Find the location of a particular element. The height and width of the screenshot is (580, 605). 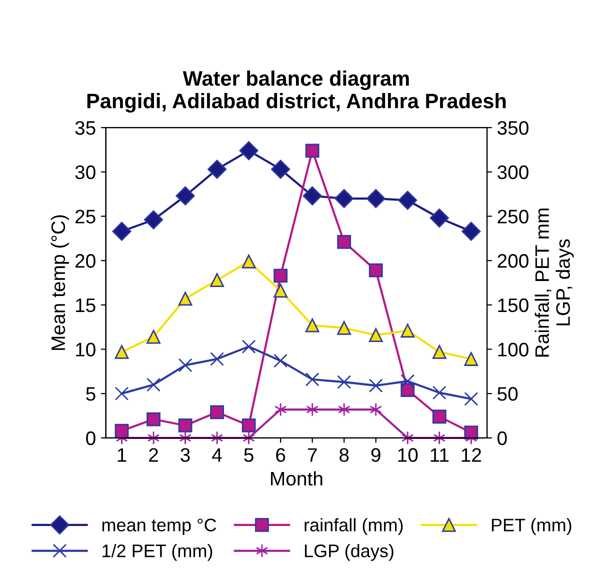

x-tick-label: 4 is located at coordinates (217, 455).